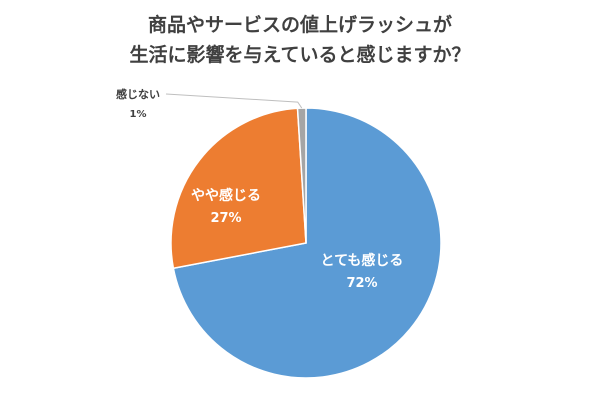 This screenshot has width=600, height=400. I want to click on chart-title-line-1: 商品やサービスの値上げラッシュが, so click(299, 25).